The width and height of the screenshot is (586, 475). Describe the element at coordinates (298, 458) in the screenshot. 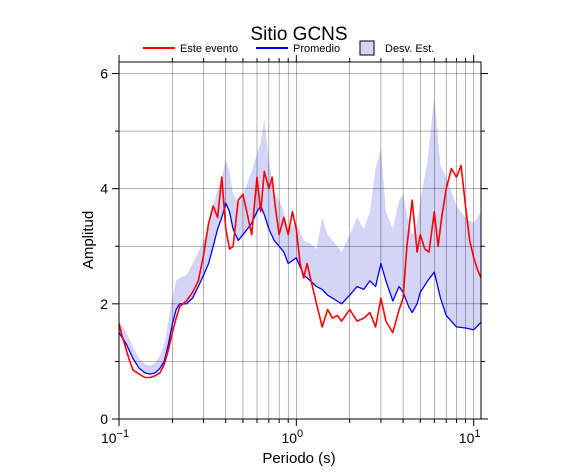

I see `x-axis-label: Periodo (s)` at that location.